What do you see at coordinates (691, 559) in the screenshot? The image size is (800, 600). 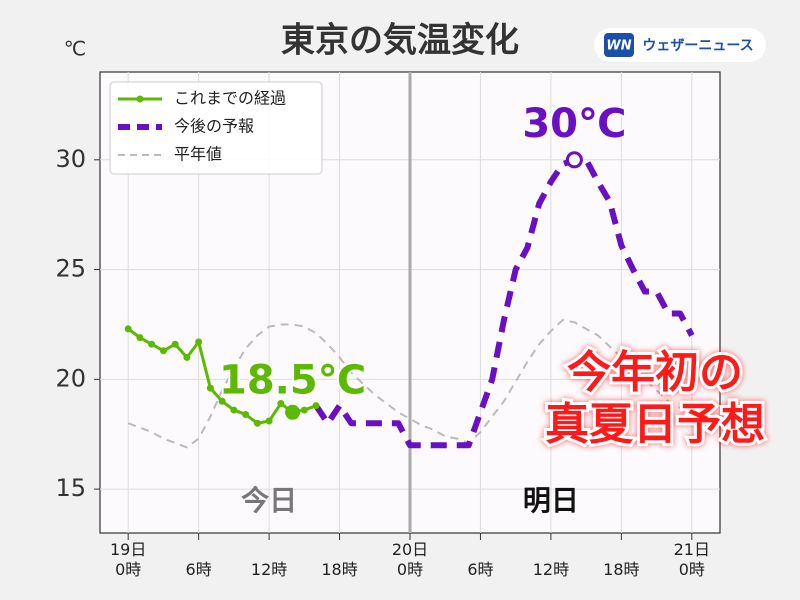 I see `x-tick-label: 21日 0時` at bounding box center [691, 559].